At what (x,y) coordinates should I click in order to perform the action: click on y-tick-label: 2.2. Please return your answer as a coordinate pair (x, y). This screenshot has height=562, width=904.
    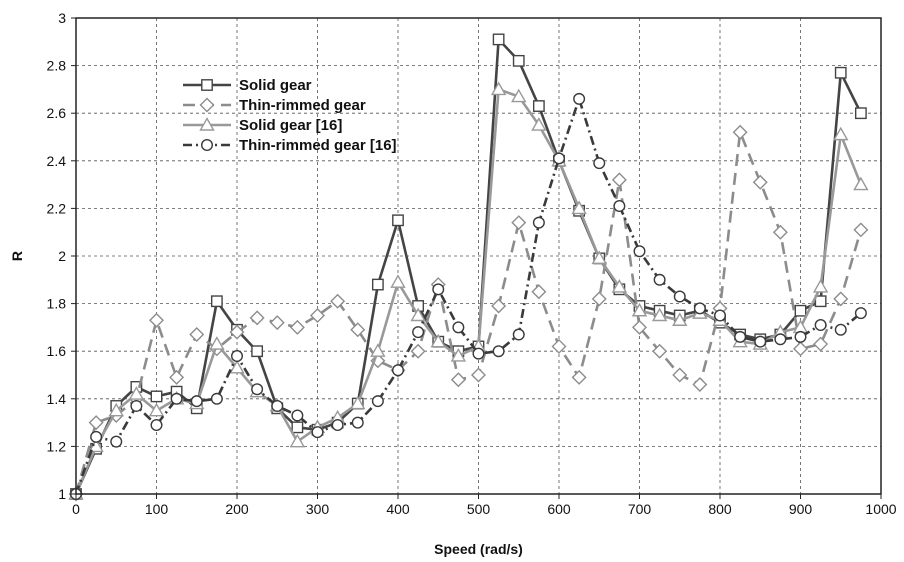
    Looking at the image, I should click on (57, 208).